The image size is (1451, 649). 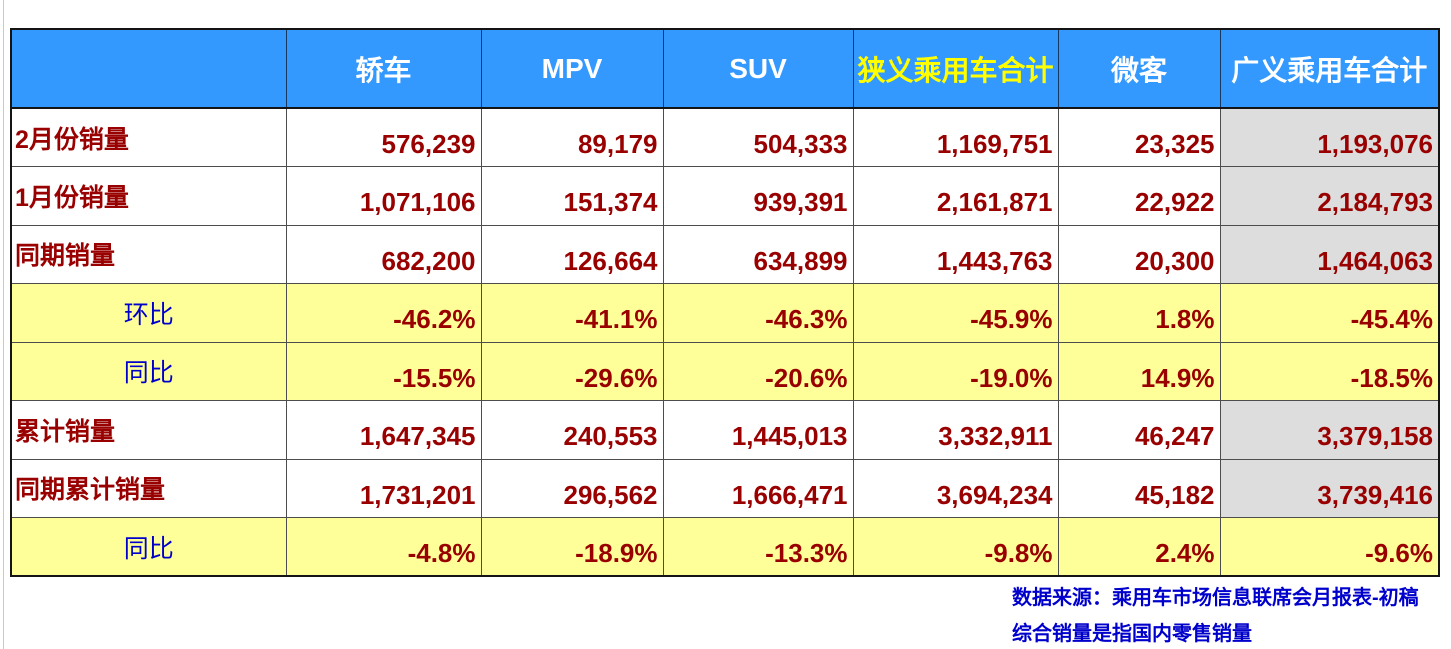 I want to click on value-cell: -46.3%, so click(x=758, y=313).